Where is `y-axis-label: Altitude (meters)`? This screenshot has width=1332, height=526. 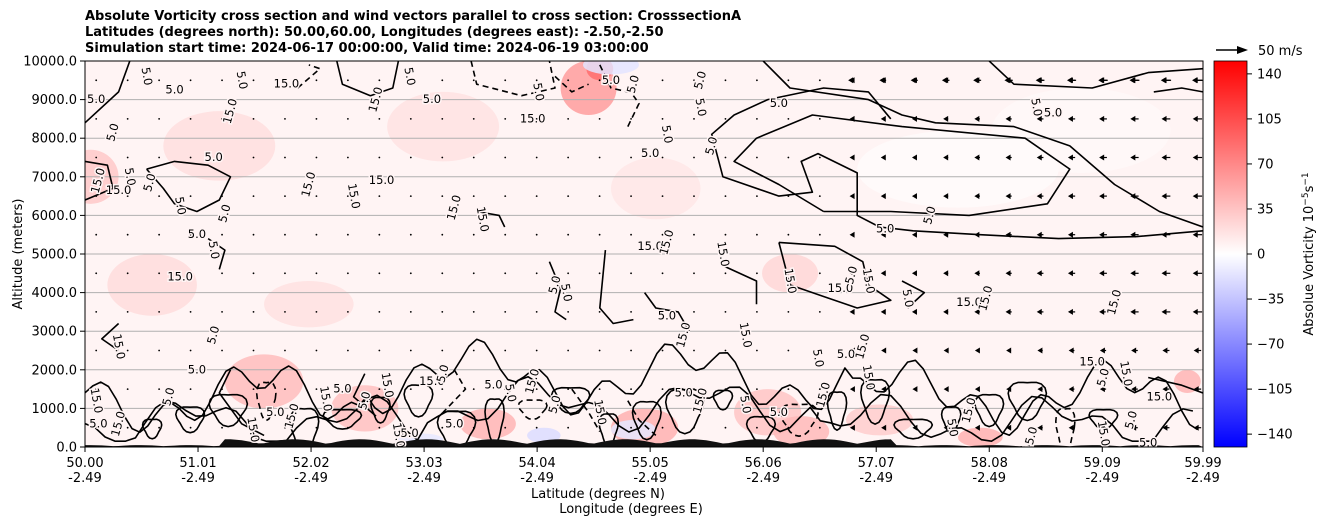 y-axis-label: Altitude (meters) is located at coordinates (18, 254).